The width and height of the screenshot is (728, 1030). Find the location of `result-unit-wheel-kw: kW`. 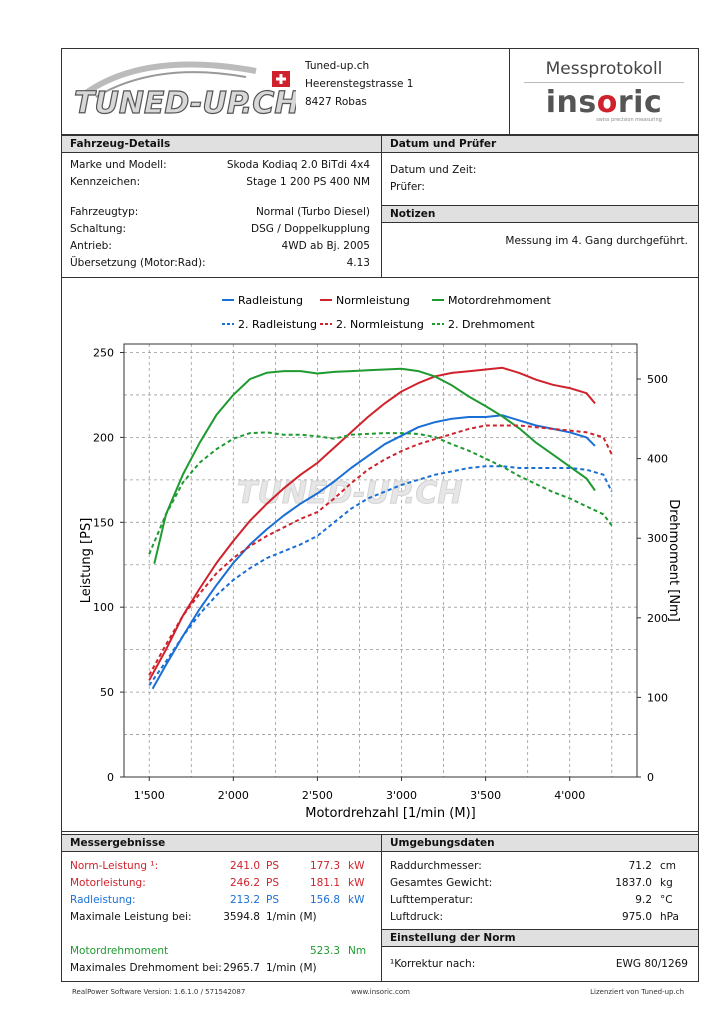

result-unit-wheel-kw: kW is located at coordinates (356, 900).